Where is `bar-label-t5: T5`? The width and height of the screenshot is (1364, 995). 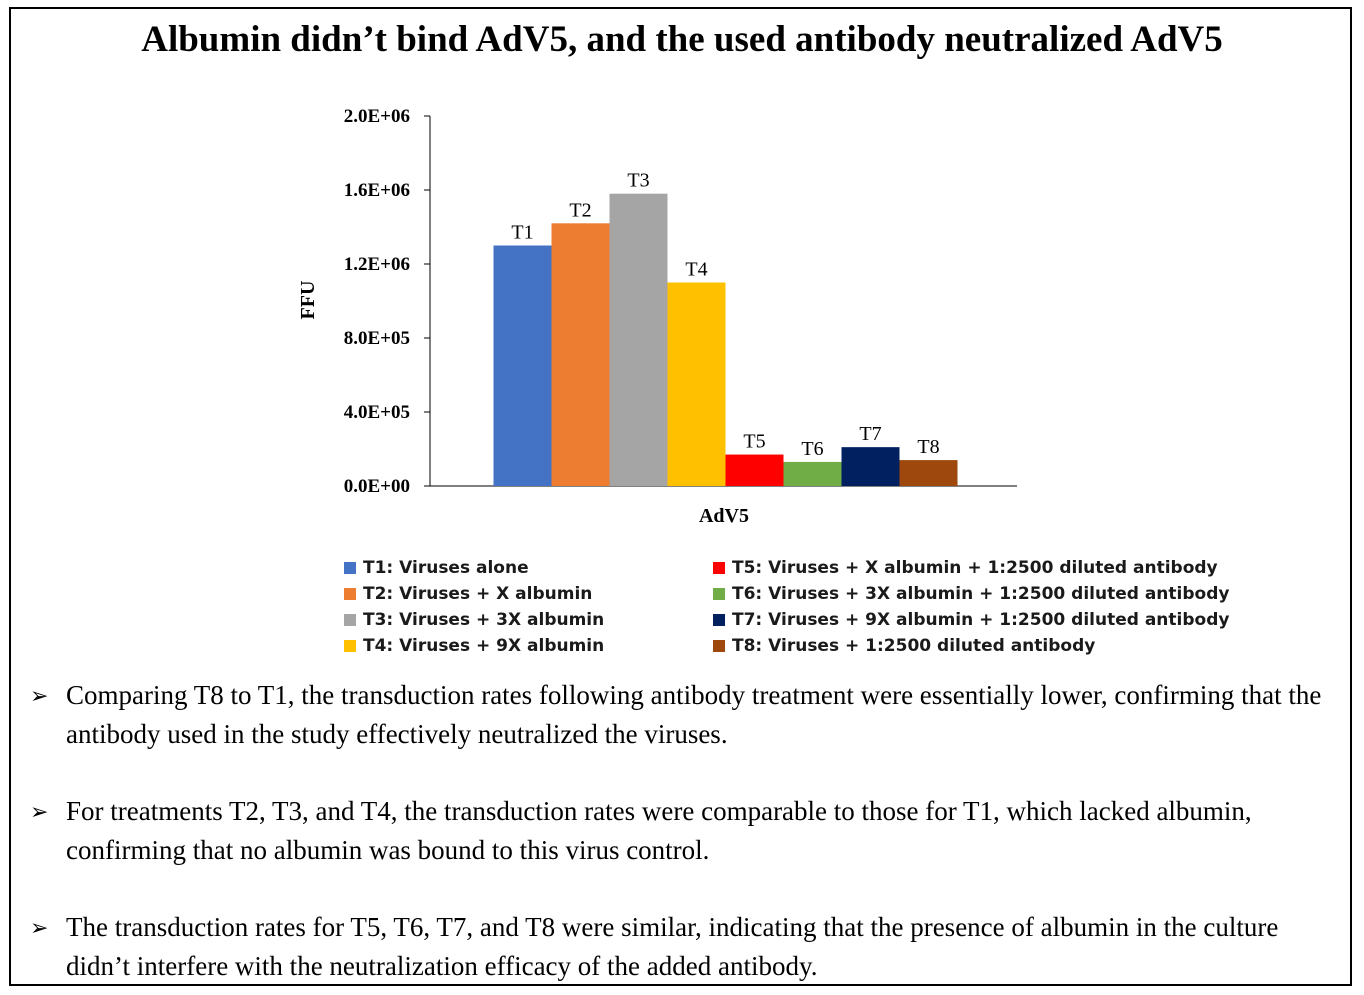
bar-label-t5: T5 is located at coordinates (754, 442).